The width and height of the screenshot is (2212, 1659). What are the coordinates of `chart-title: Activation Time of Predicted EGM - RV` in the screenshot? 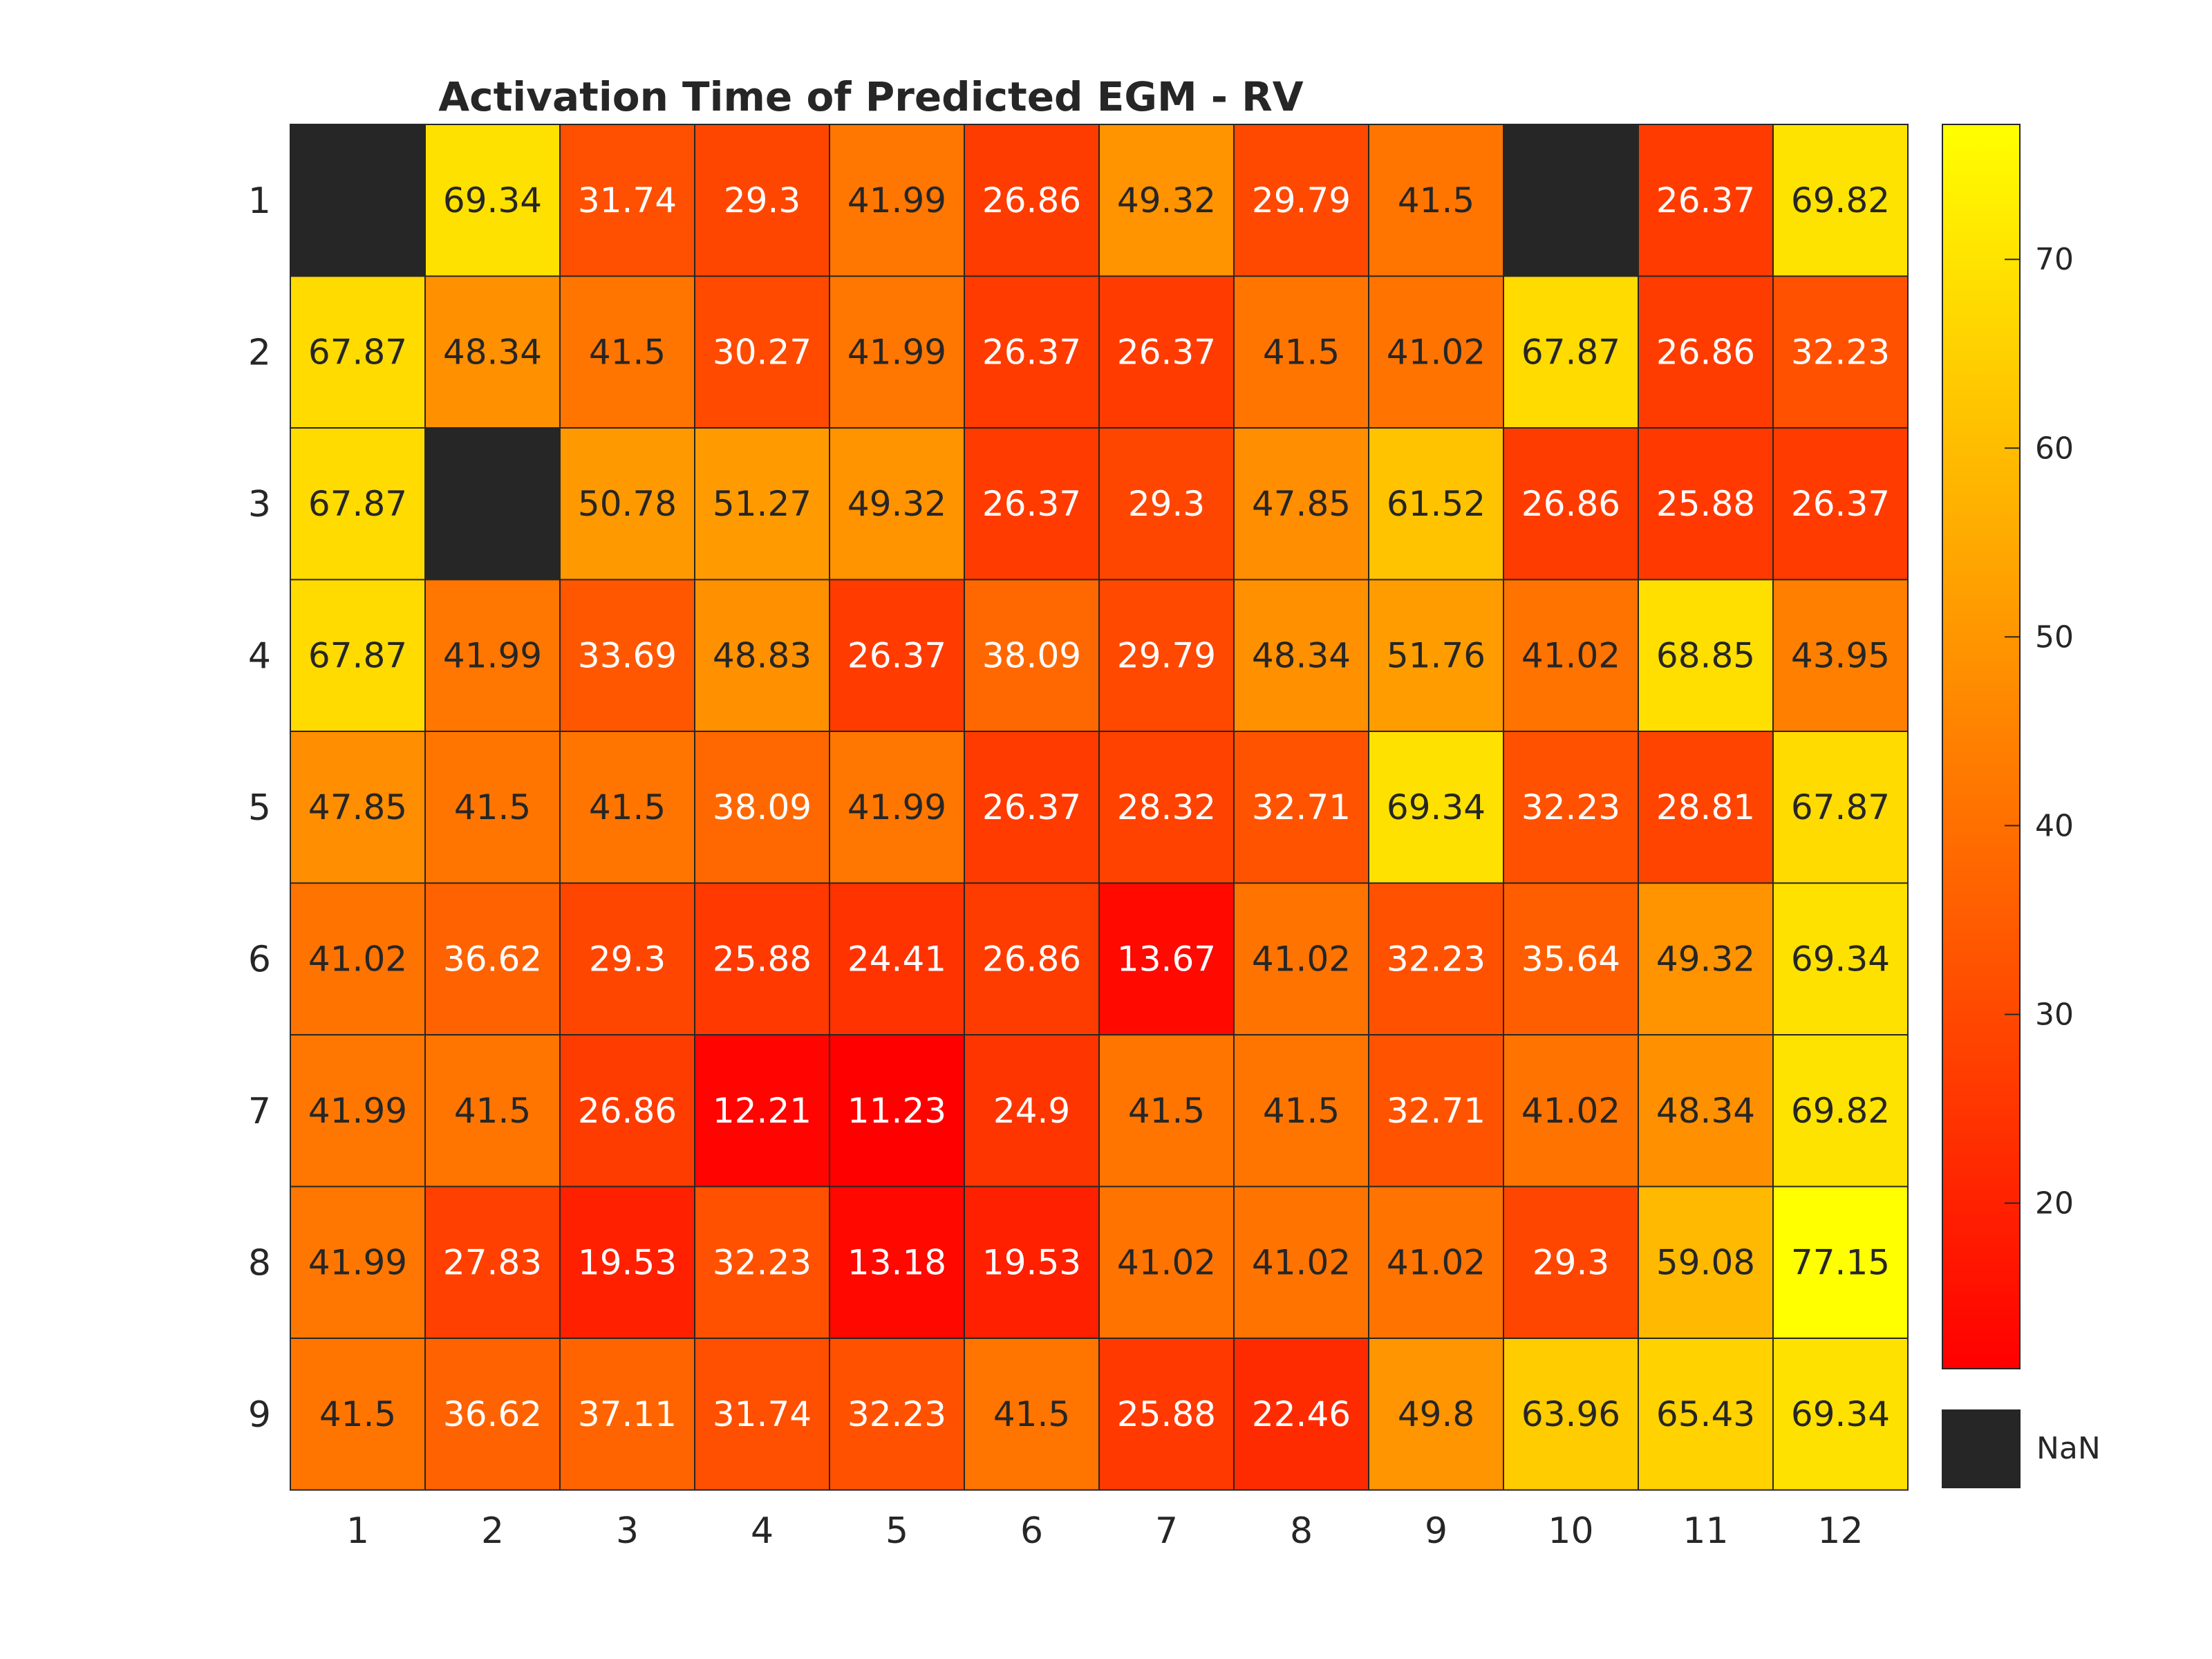 It's located at (871, 97).